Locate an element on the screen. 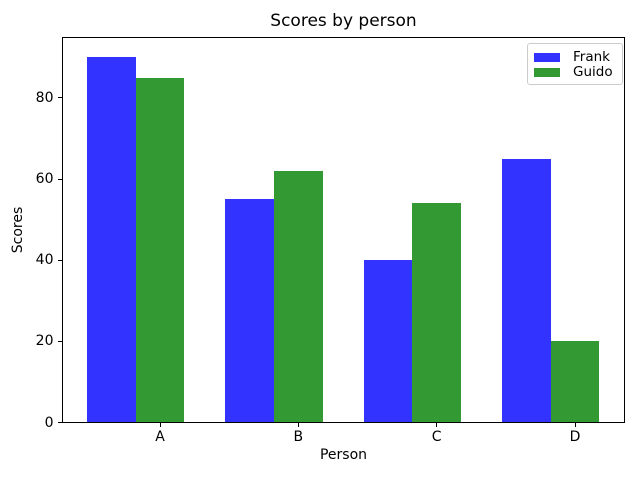 The width and height of the screenshot is (640, 480). bar-guido-c is located at coordinates (436, 313).